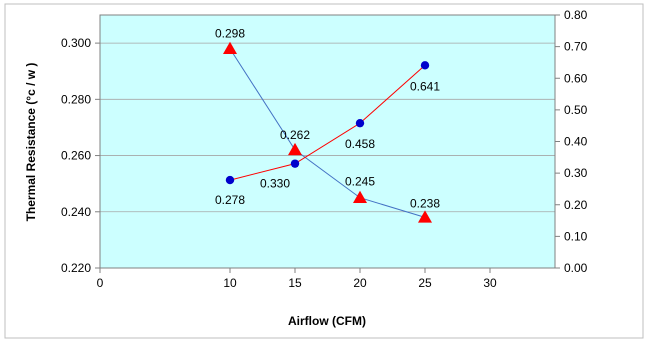 This screenshot has width=649, height=343. I want to click on y-axis-title: Thermal Resistance (°c / w ), so click(31, 142).